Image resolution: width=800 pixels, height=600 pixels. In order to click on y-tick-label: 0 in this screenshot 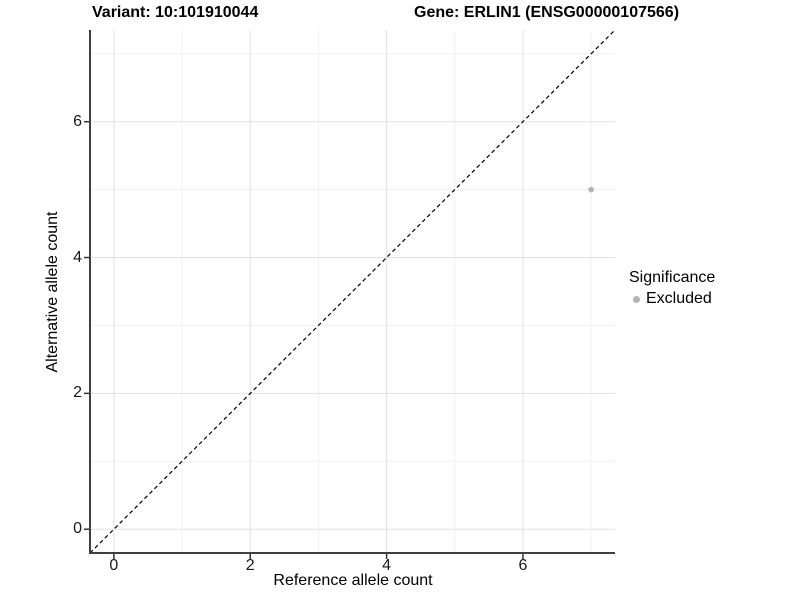, I will do `click(77, 529)`.